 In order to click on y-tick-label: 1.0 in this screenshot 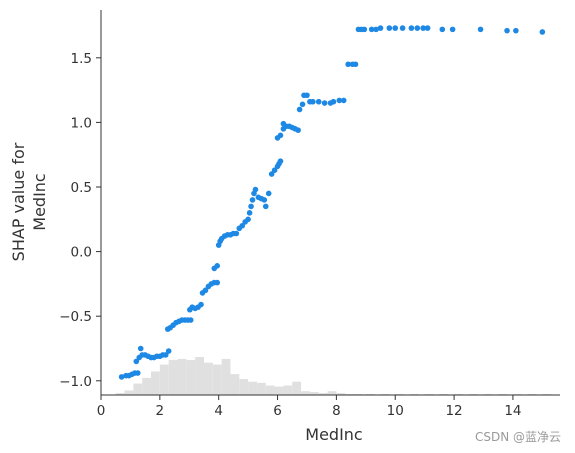, I will do `click(81, 123)`.